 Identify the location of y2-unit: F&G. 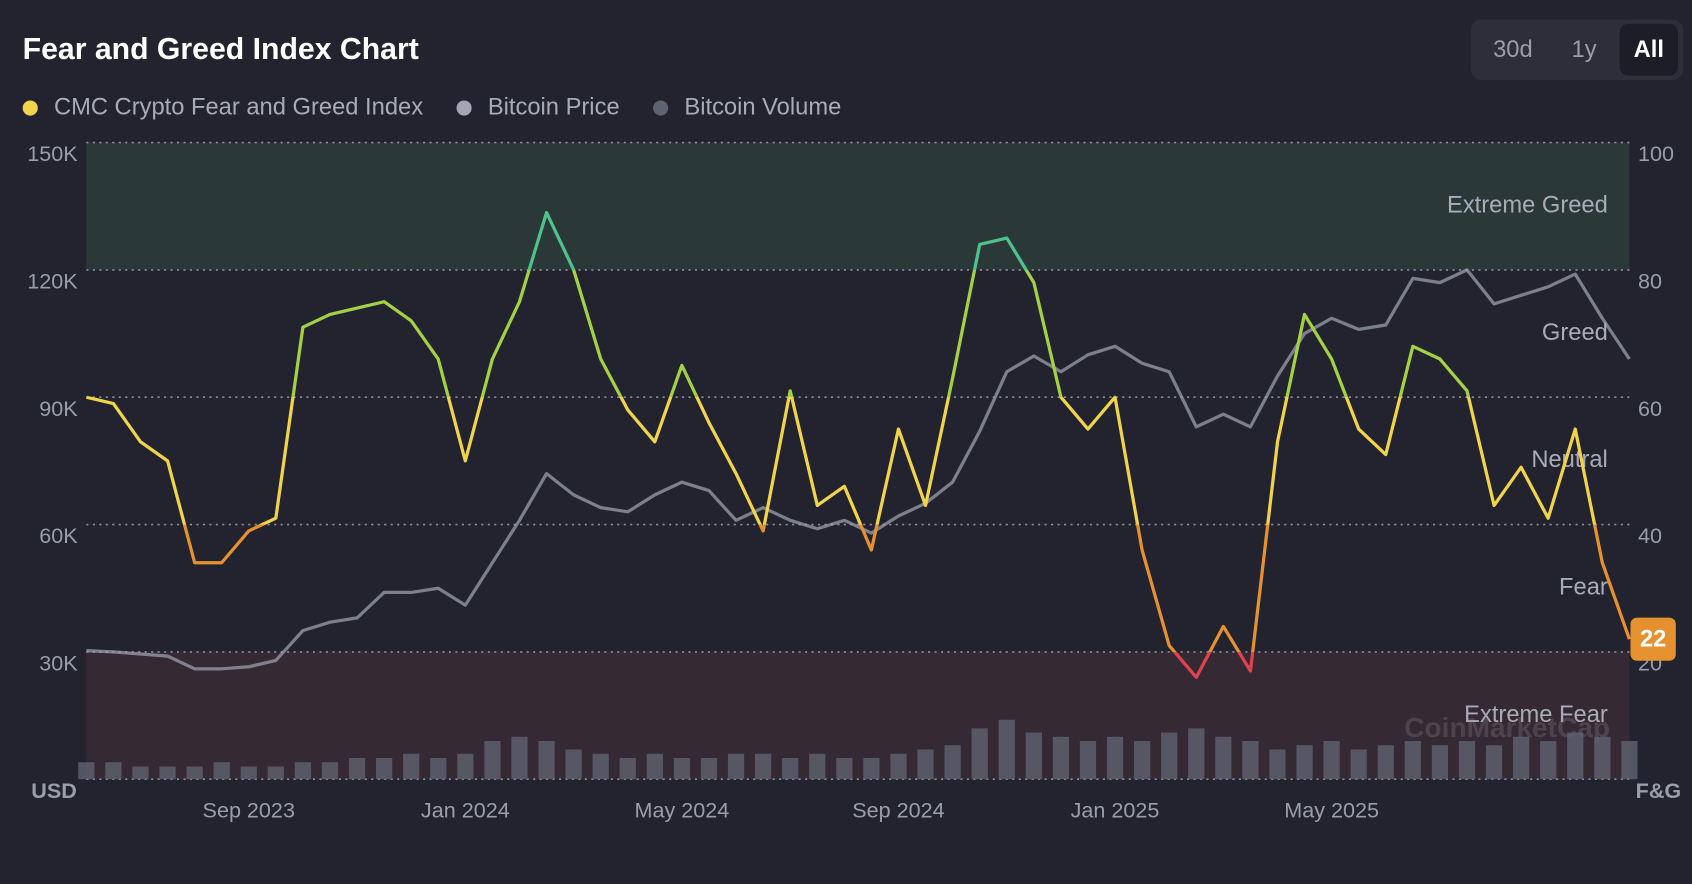
(1659, 790).